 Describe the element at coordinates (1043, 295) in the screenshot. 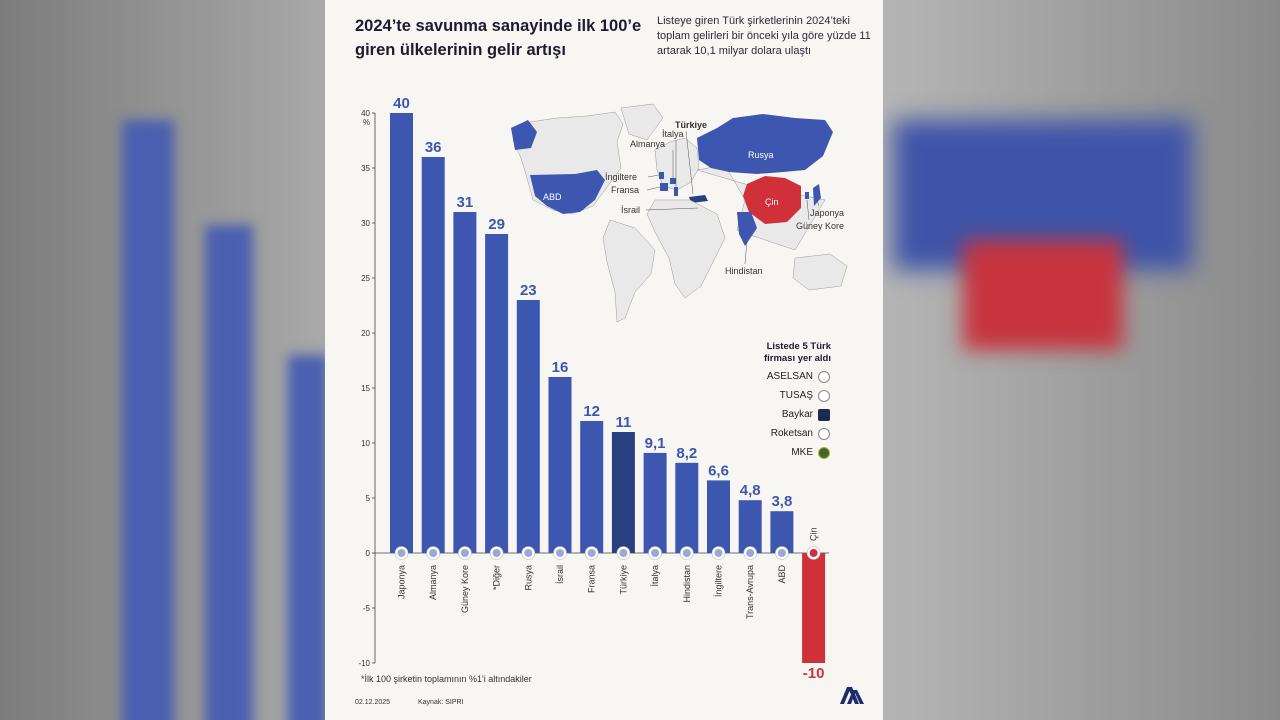

I see `blurred-map-china` at that location.